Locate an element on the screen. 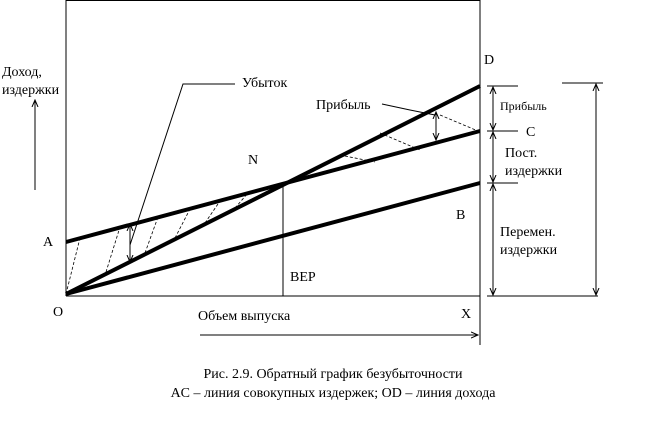 The width and height of the screenshot is (658, 433). point-label: B is located at coordinates (460, 215).